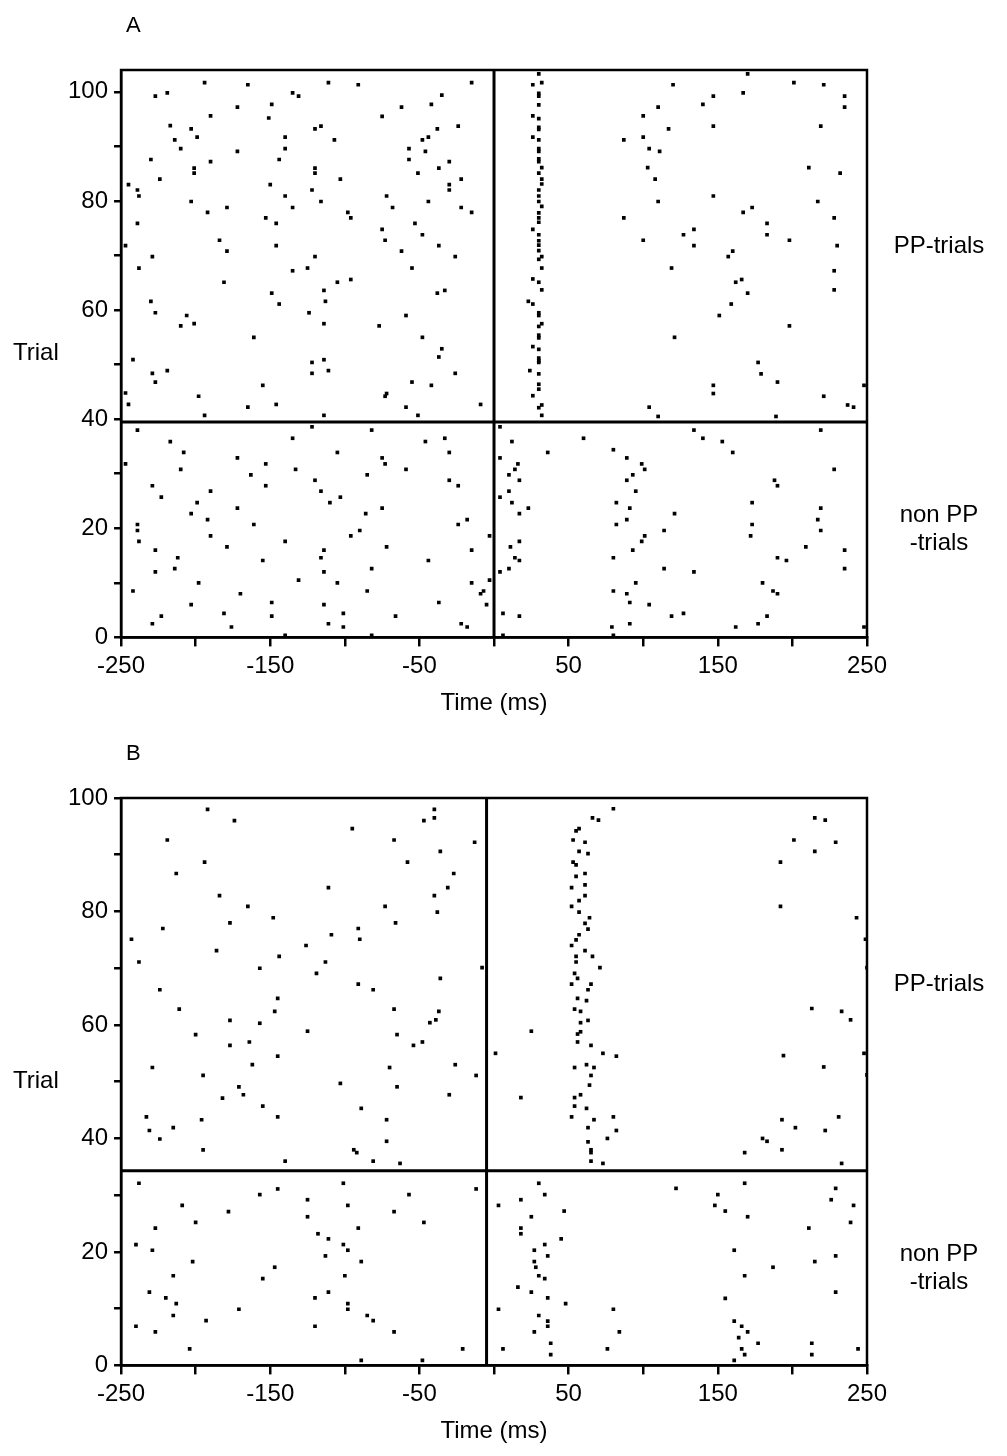 This screenshot has width=1007, height=1456. Describe the element at coordinates (133, 752) in the screenshot. I see `chart-title: B` at that location.